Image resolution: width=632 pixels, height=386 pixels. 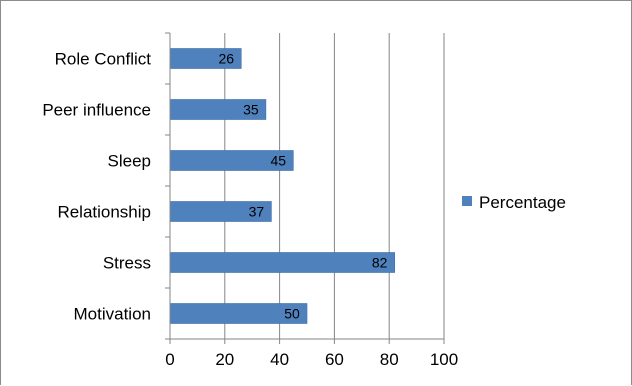 I want to click on category-label: Motivation, so click(x=112, y=314).